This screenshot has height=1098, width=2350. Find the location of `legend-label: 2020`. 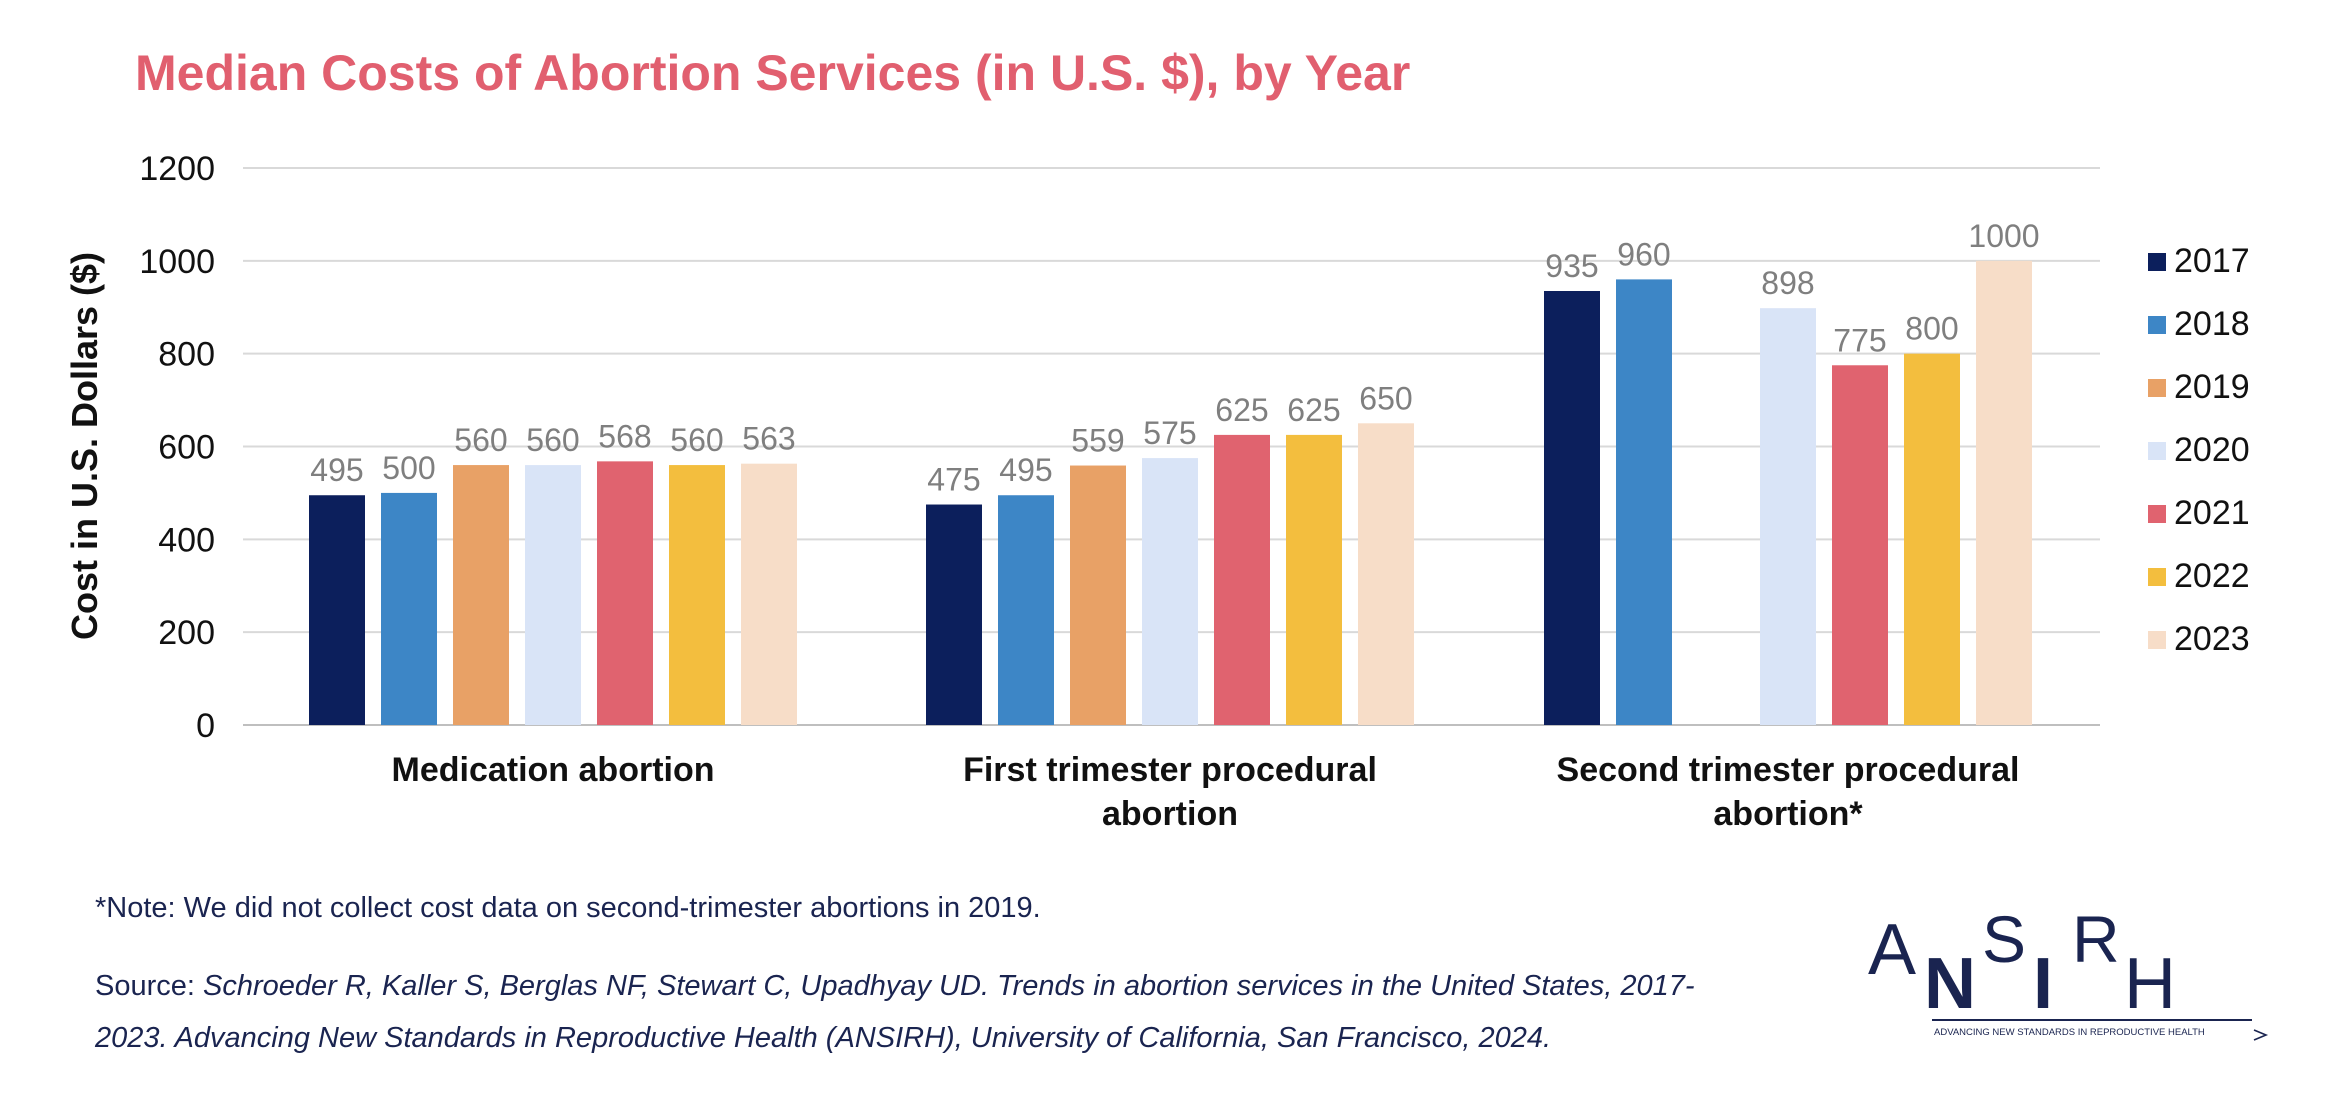

legend-label: 2020 is located at coordinates (2212, 450).